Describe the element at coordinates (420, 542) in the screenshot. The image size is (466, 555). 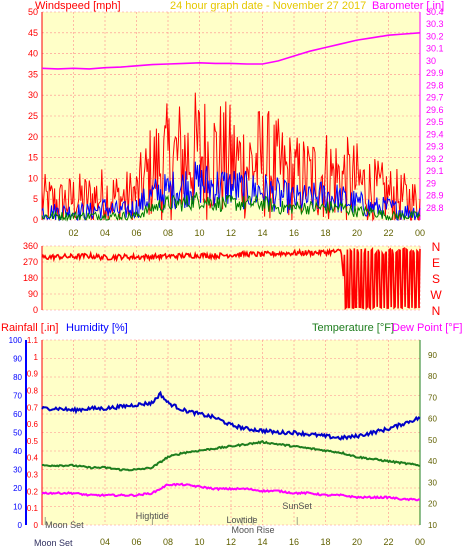
I see `temp-x-tick-label: 00` at that location.